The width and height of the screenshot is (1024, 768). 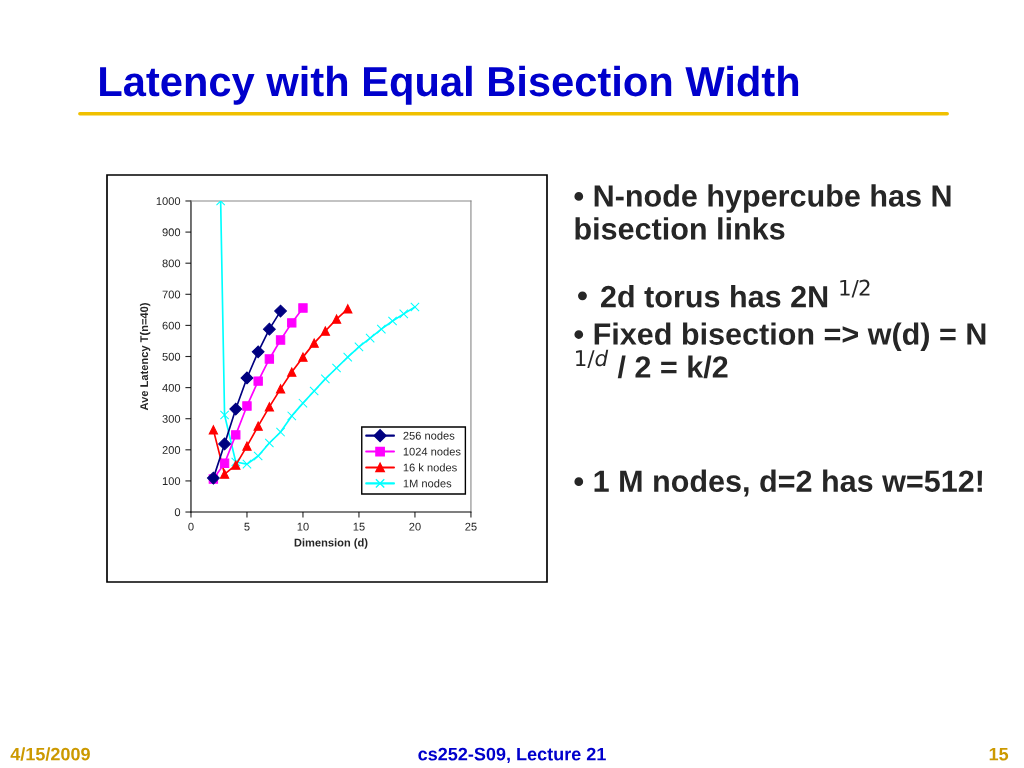 What do you see at coordinates (191, 526) in the screenshot?
I see `x-tick-label: 0` at bounding box center [191, 526].